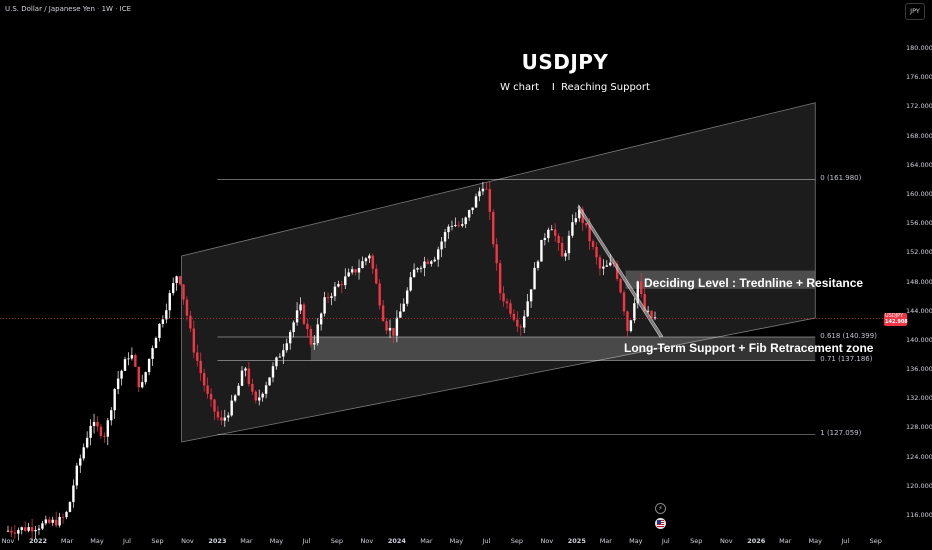 This screenshot has height=550, width=932. Describe the element at coordinates (563, 348) in the screenshot. I see `support-zone` at that location.